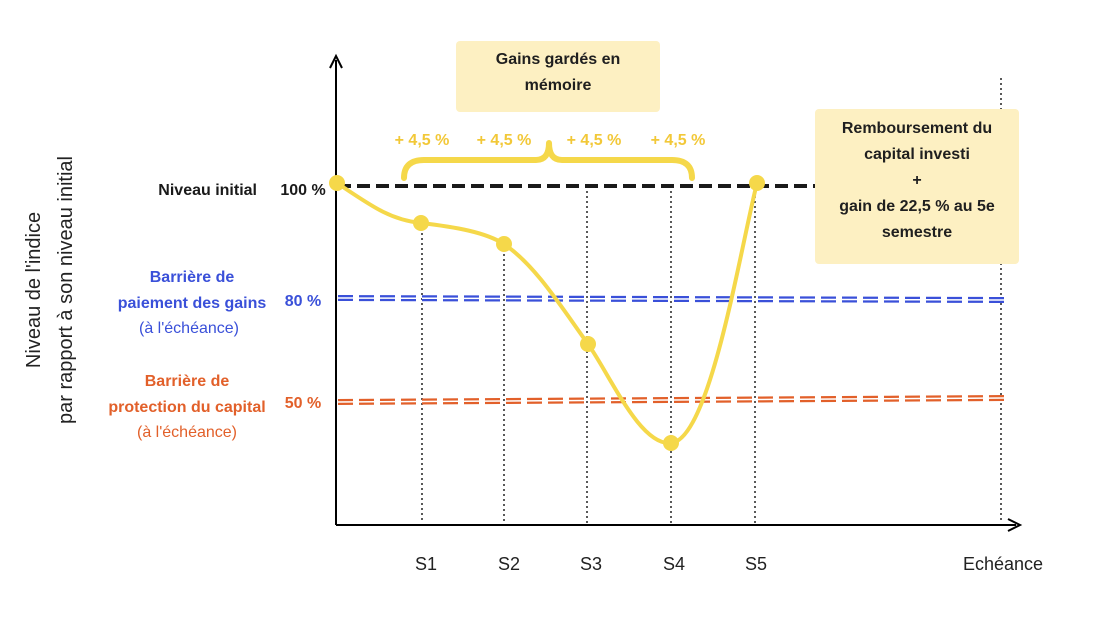 The width and height of the screenshot is (1100, 619). Describe the element at coordinates (187, 381) in the screenshot. I see `level-capital-line1: Barrière de` at that location.